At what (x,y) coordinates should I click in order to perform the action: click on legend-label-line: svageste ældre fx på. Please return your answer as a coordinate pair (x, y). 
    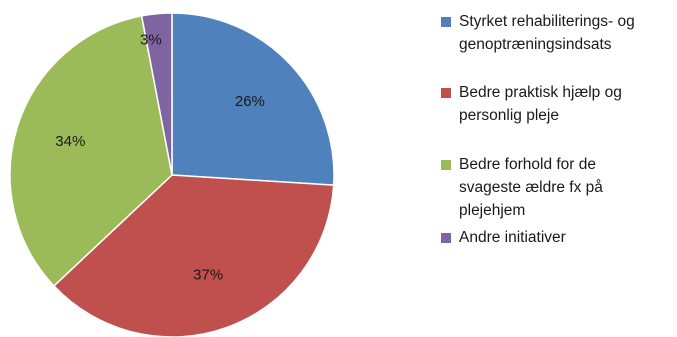
    Looking at the image, I should click on (531, 187).